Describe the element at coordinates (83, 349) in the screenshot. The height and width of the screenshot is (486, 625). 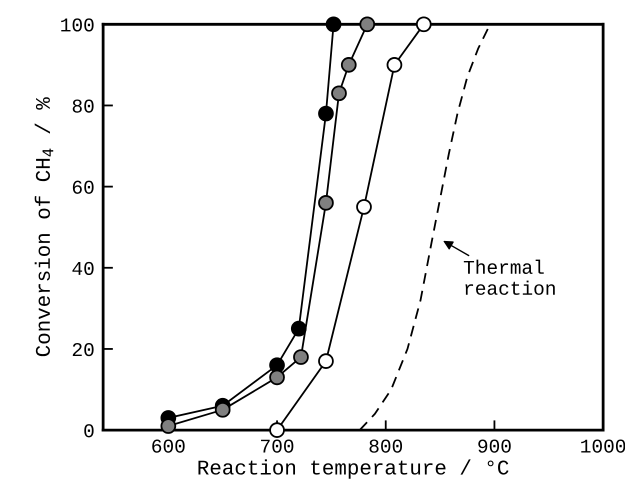
I see `y-tick-label: 20` at that location.